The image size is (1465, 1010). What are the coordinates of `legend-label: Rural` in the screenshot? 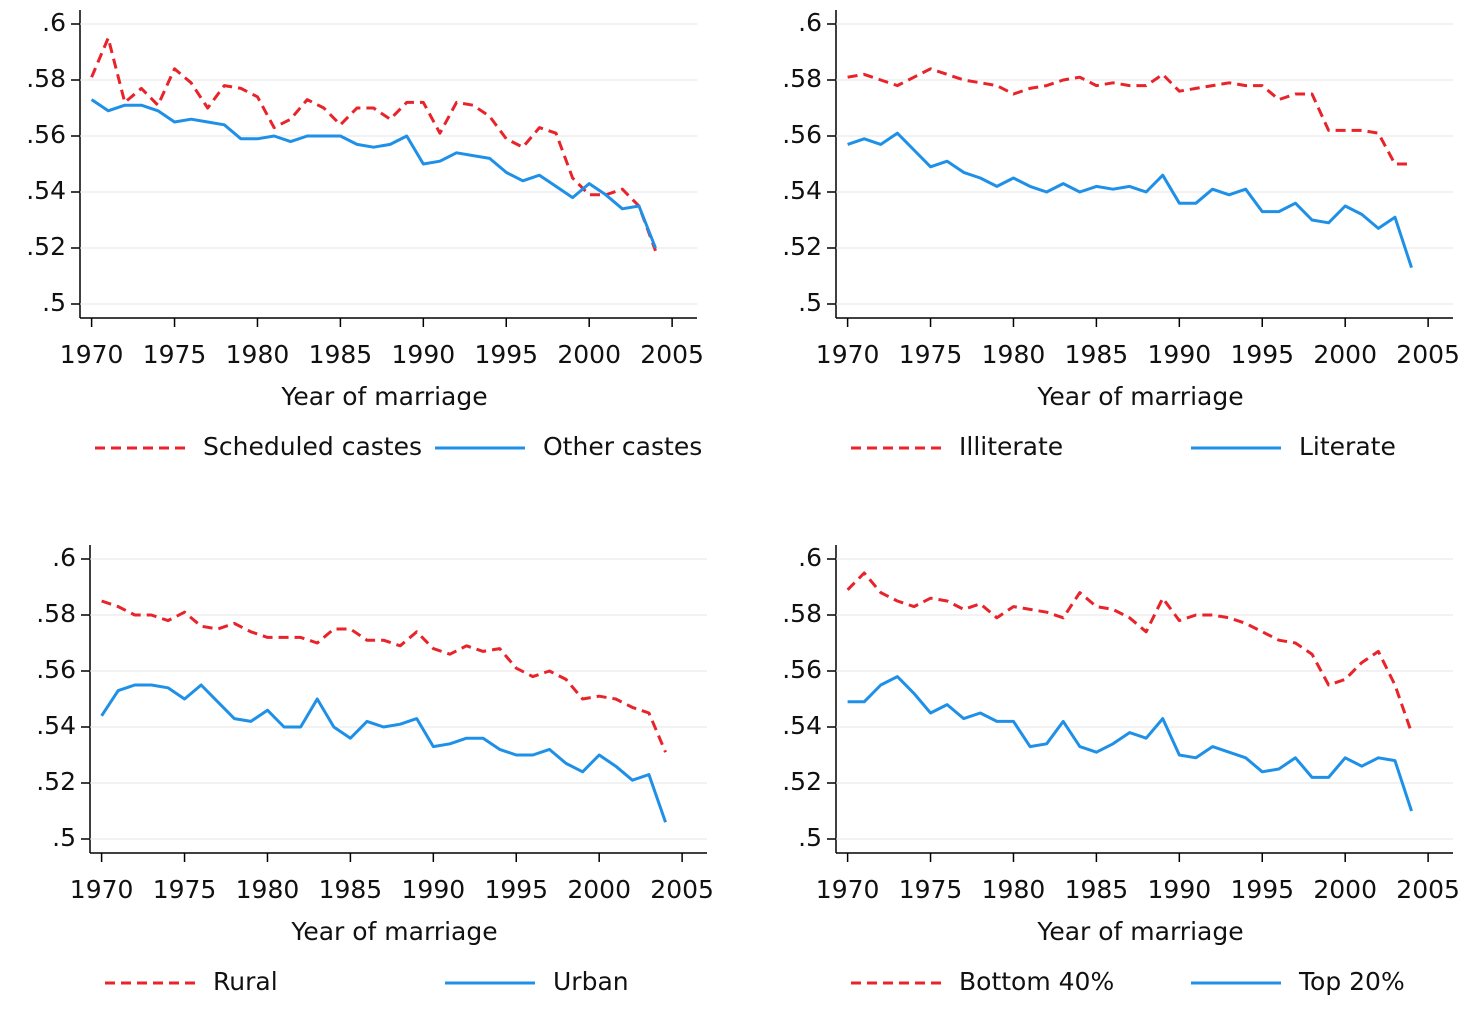 It's located at (245, 981).